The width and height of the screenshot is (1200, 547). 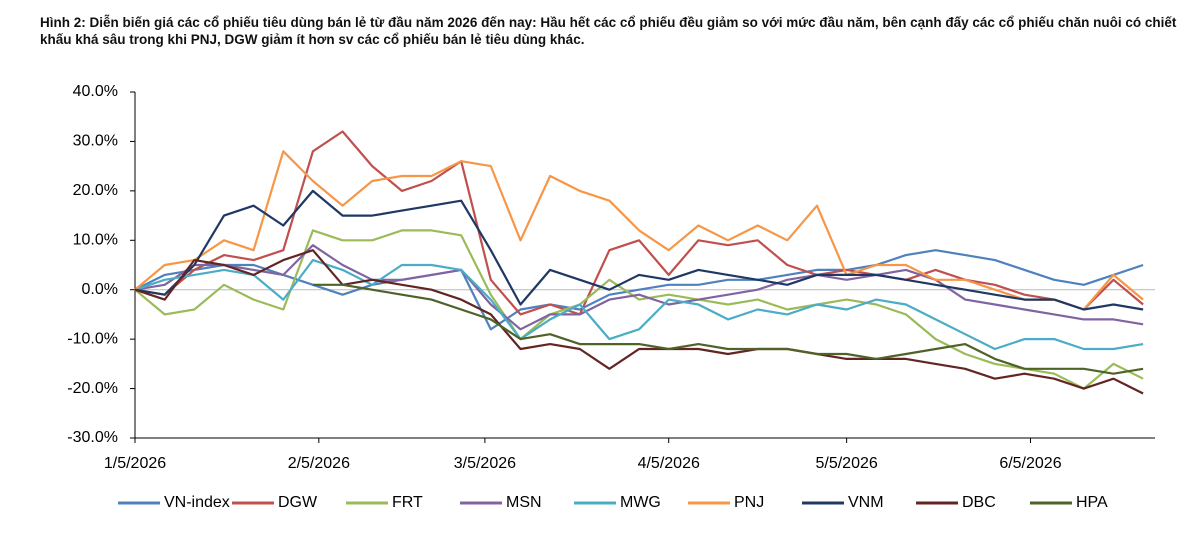 I want to click on x-tick-label: 5/5/2026, so click(x=846, y=463).